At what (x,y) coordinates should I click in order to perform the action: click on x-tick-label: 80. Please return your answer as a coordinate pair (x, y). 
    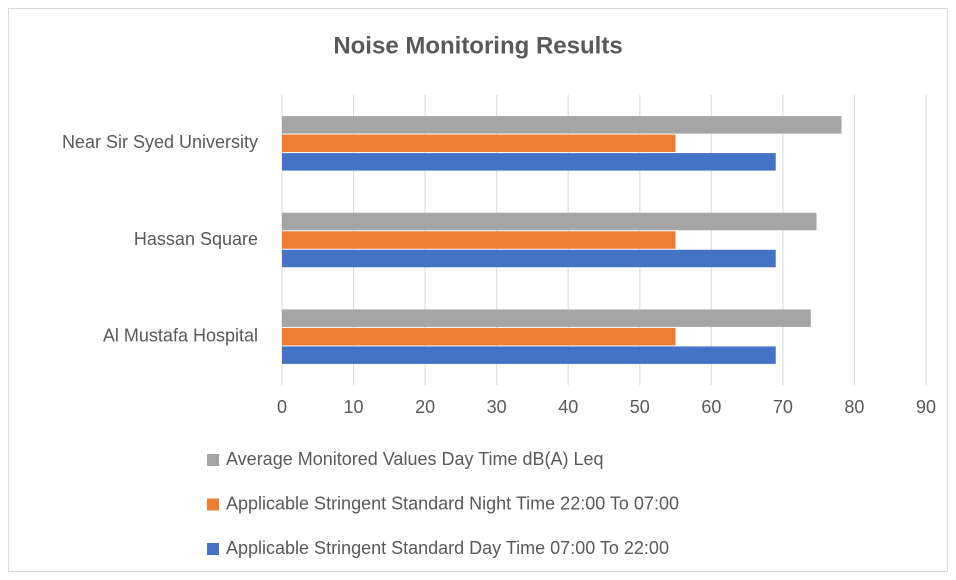
    Looking at the image, I should click on (854, 407).